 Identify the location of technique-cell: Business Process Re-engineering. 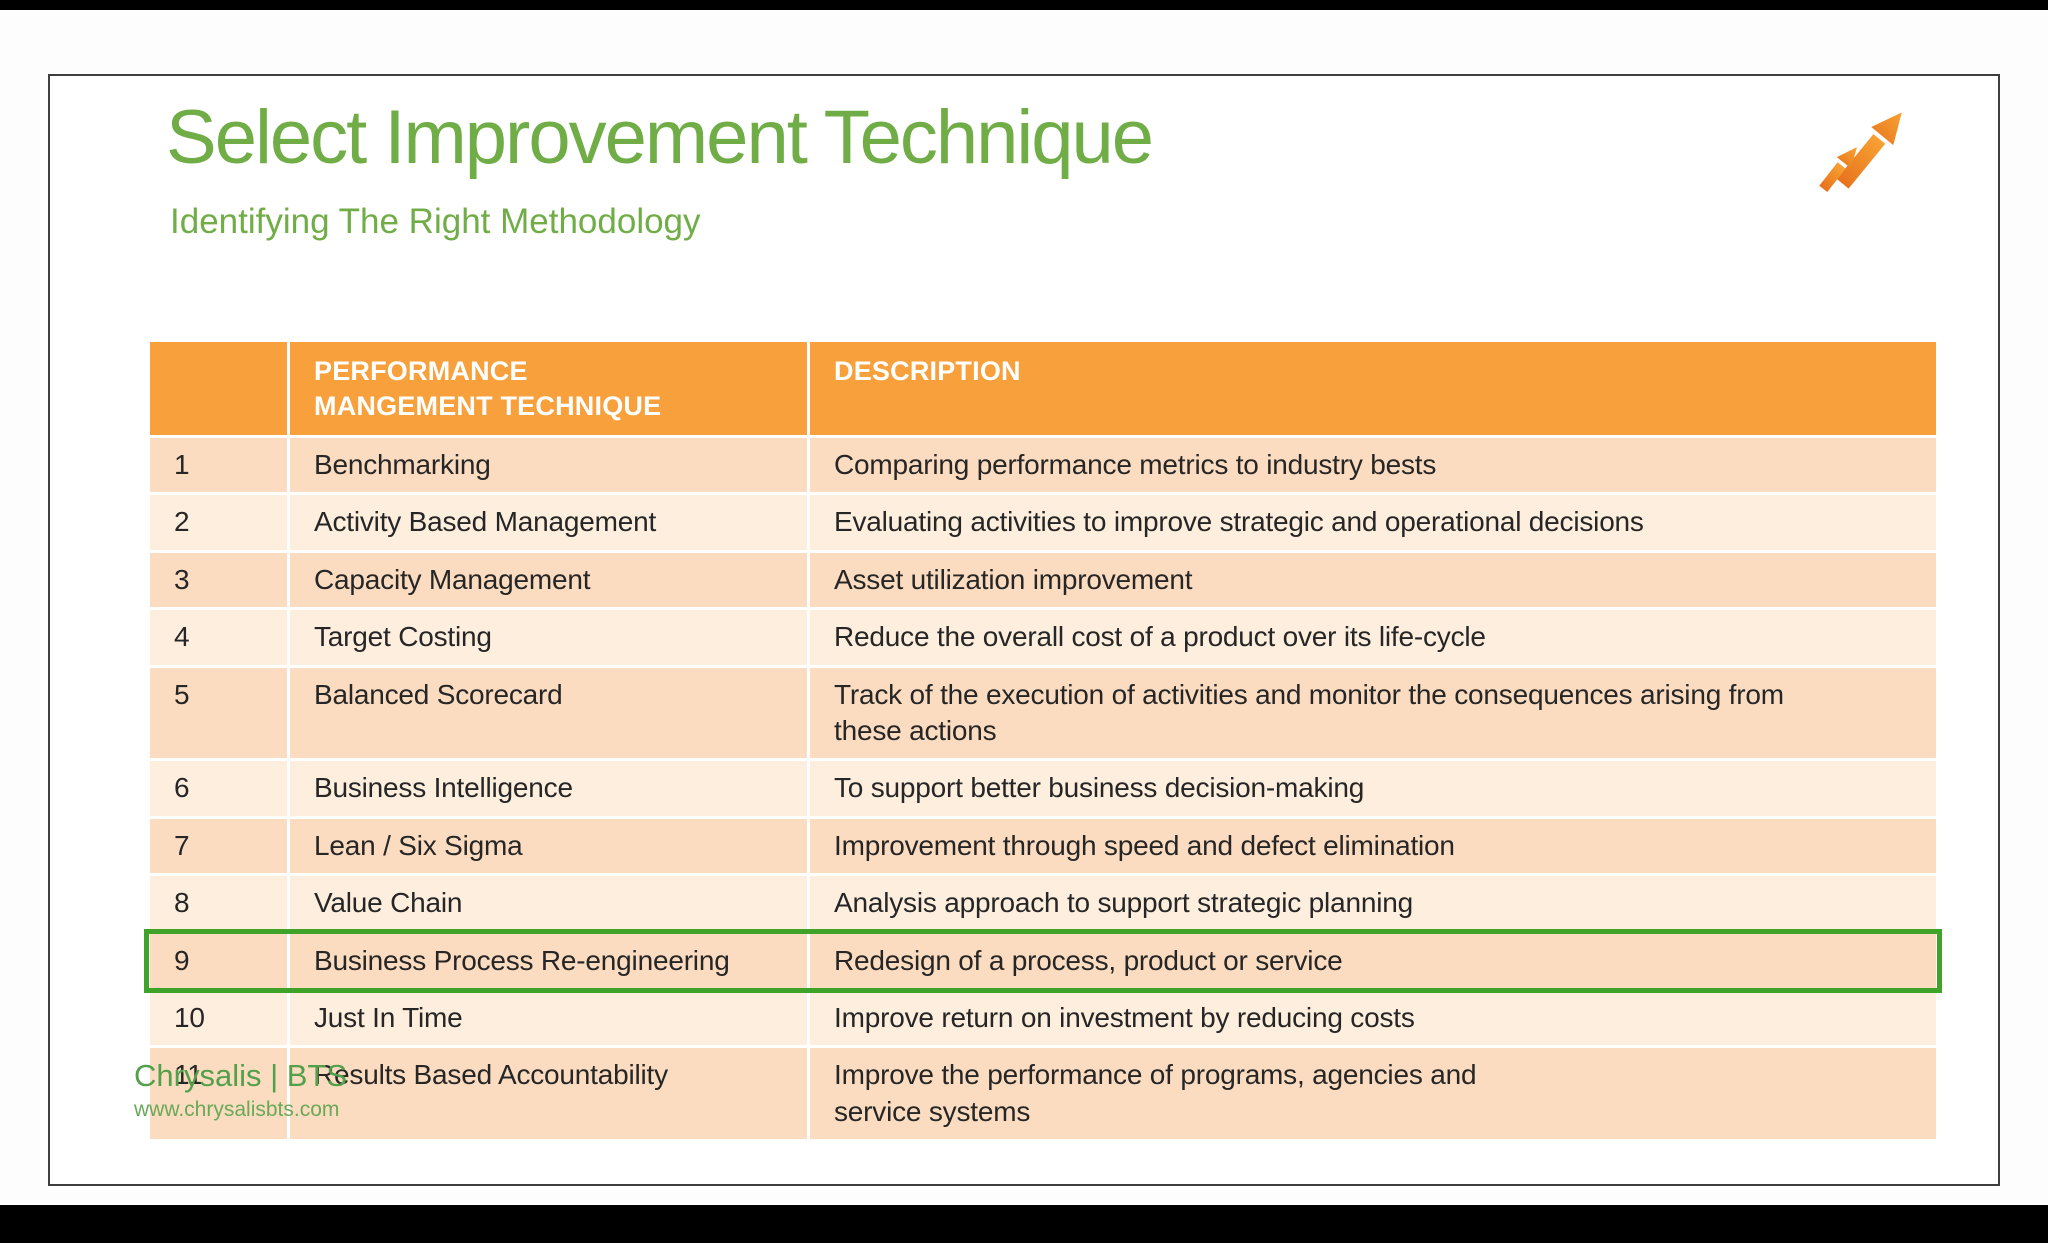
(550, 960).